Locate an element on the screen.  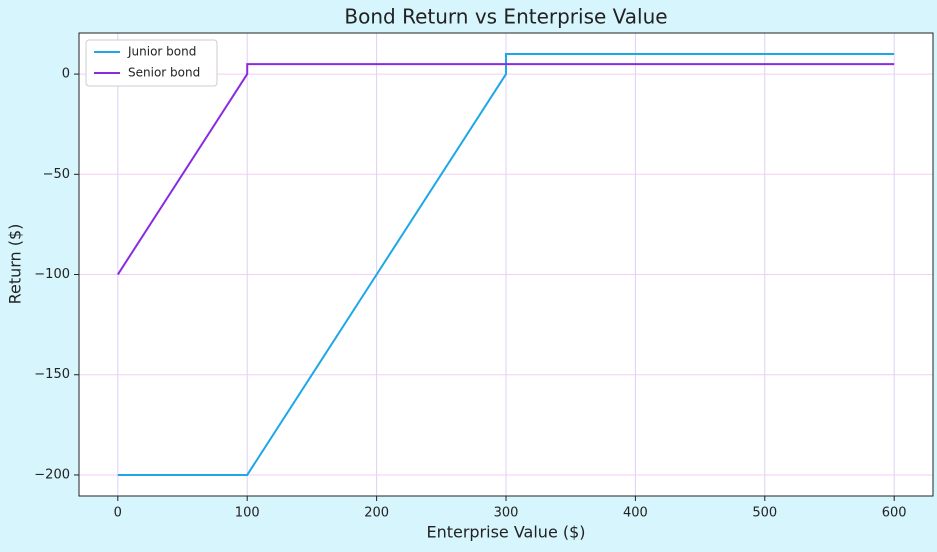
y-tick-label: 0 is located at coordinates (66, 74).